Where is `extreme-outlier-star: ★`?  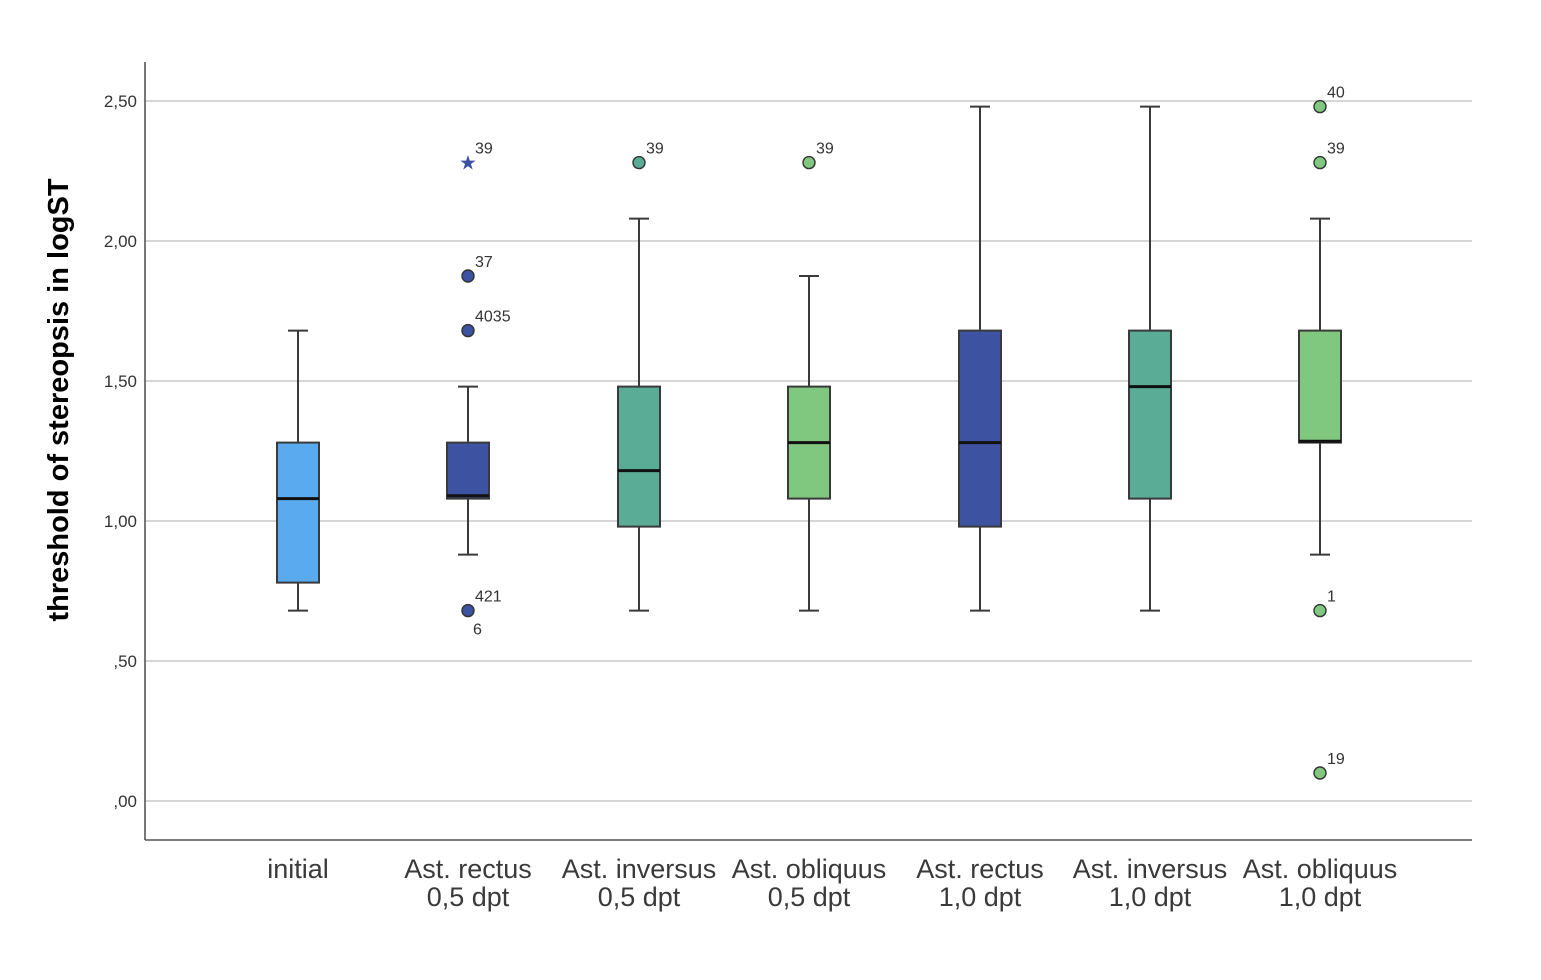
extreme-outlier-star: ★ is located at coordinates (468, 163).